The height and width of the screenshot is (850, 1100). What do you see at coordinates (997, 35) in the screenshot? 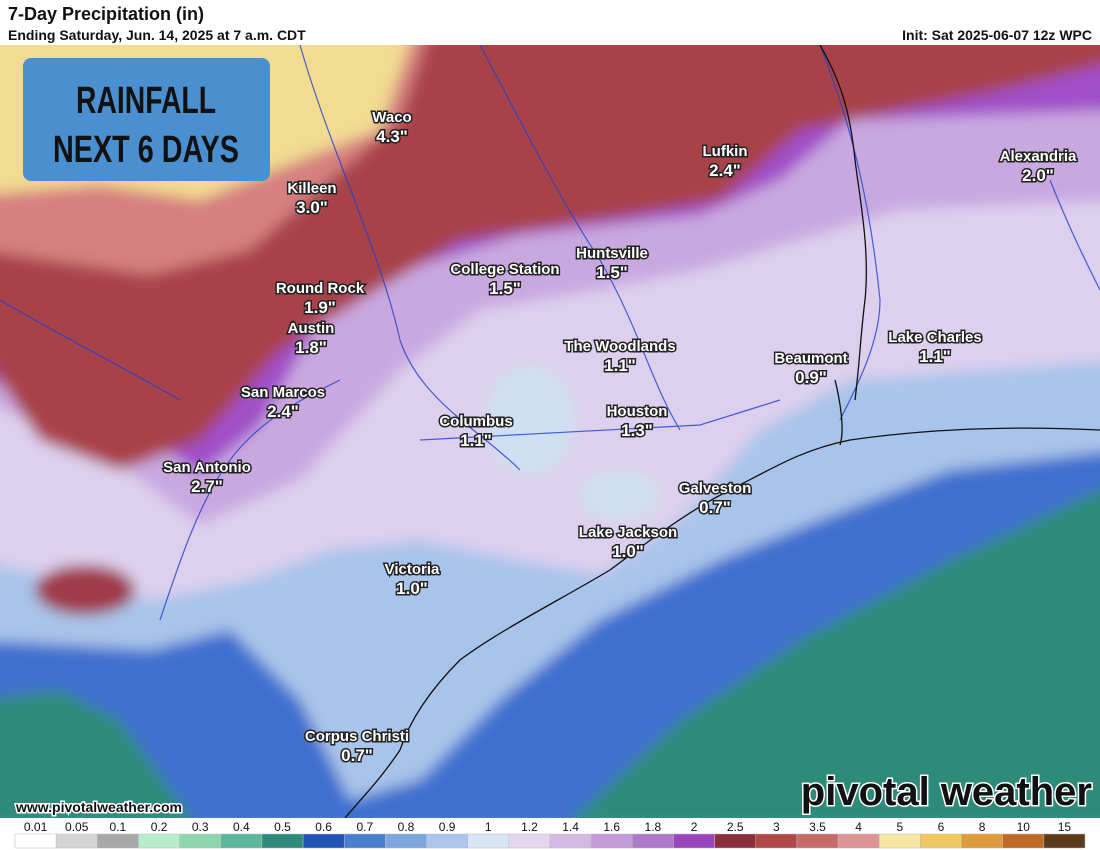
I see `init-time: Init: Sat 2025-06-07 12z WPC` at bounding box center [997, 35].